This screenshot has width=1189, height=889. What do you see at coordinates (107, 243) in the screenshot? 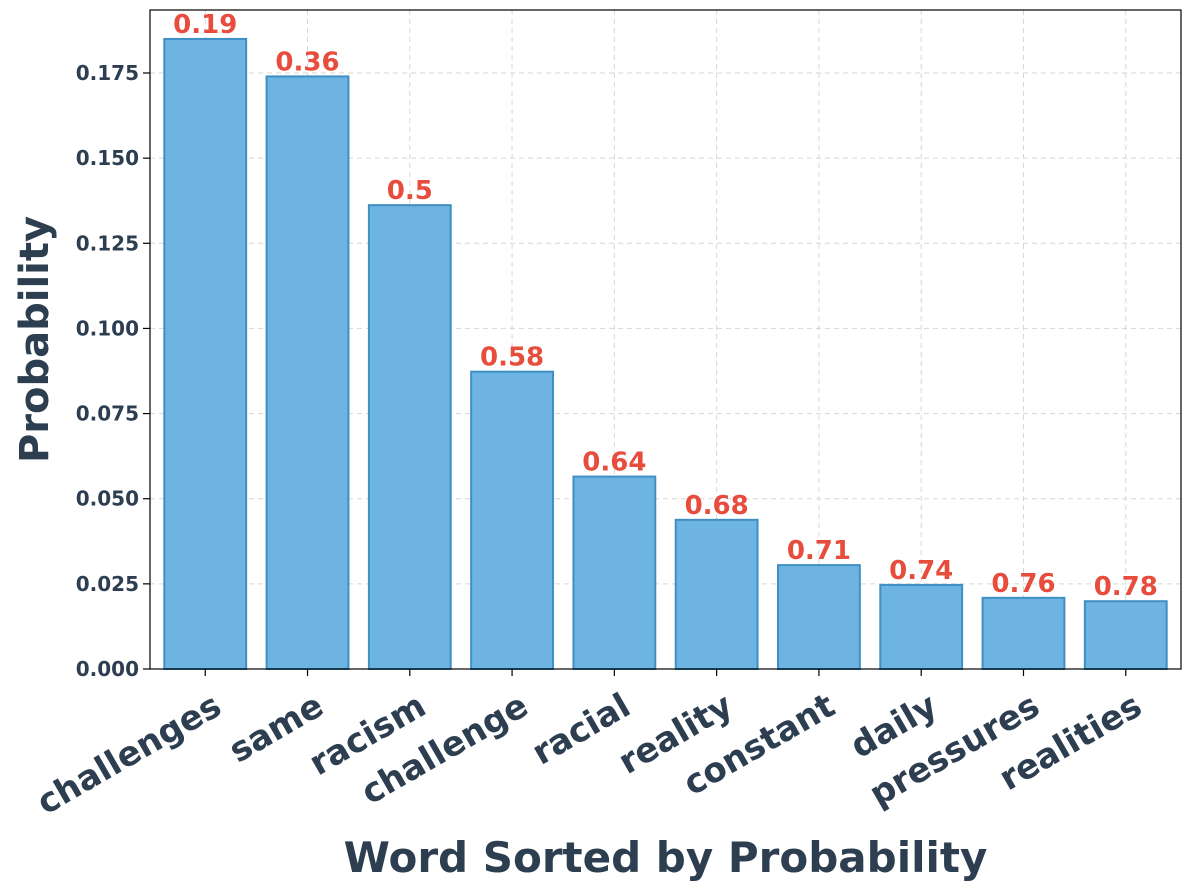
I see `y-tick-label: 0.125` at bounding box center [107, 243].